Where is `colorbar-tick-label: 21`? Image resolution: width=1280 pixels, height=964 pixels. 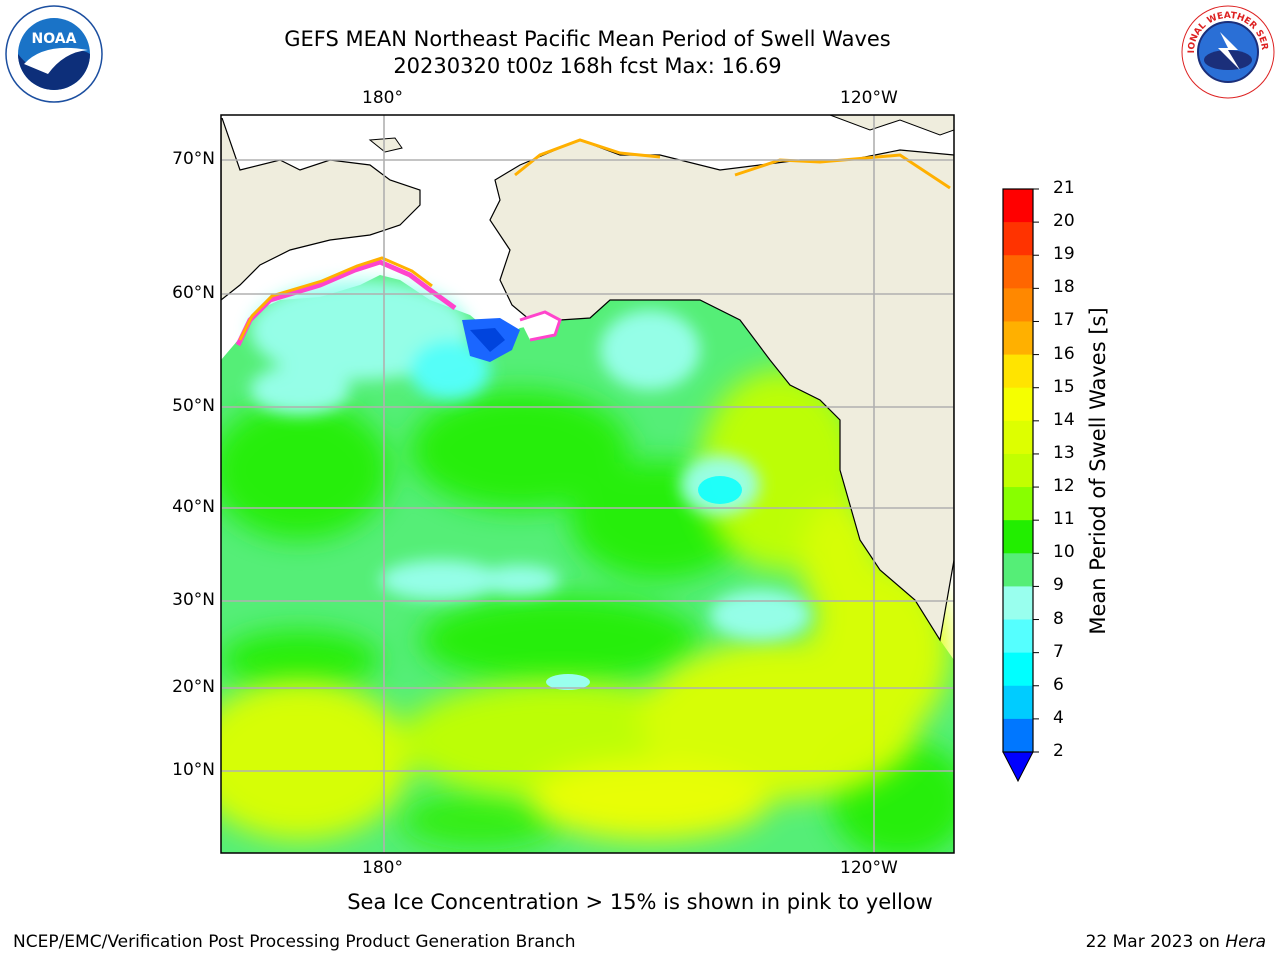
colorbar-tick-label: 21 is located at coordinates (1064, 188).